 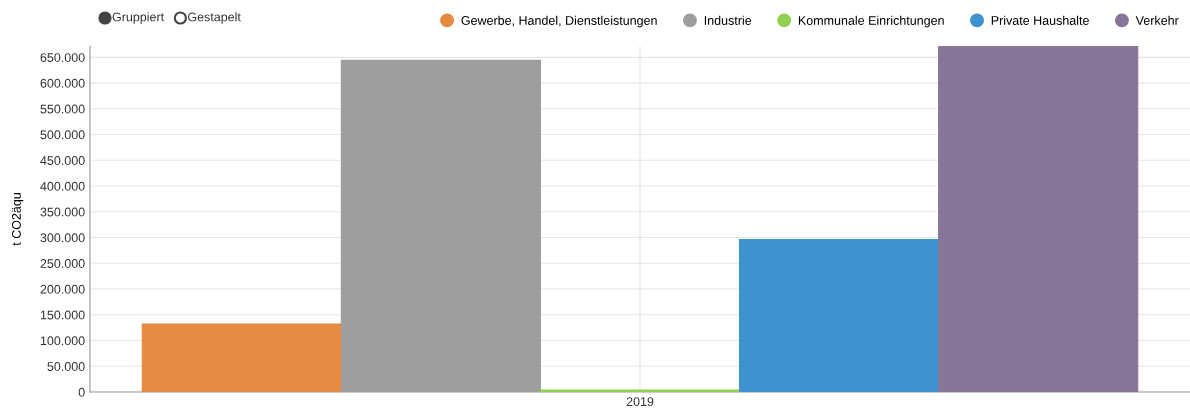 I want to click on y-tick-label: 200.000, so click(x=62, y=289).